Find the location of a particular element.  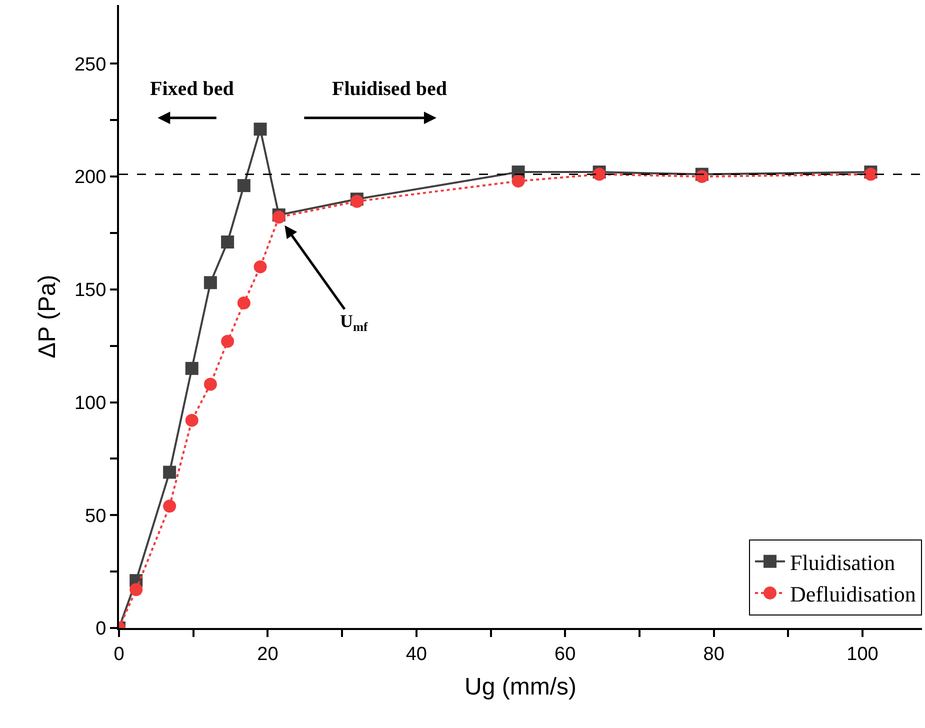

annotation: Fluidised bed is located at coordinates (390, 89).